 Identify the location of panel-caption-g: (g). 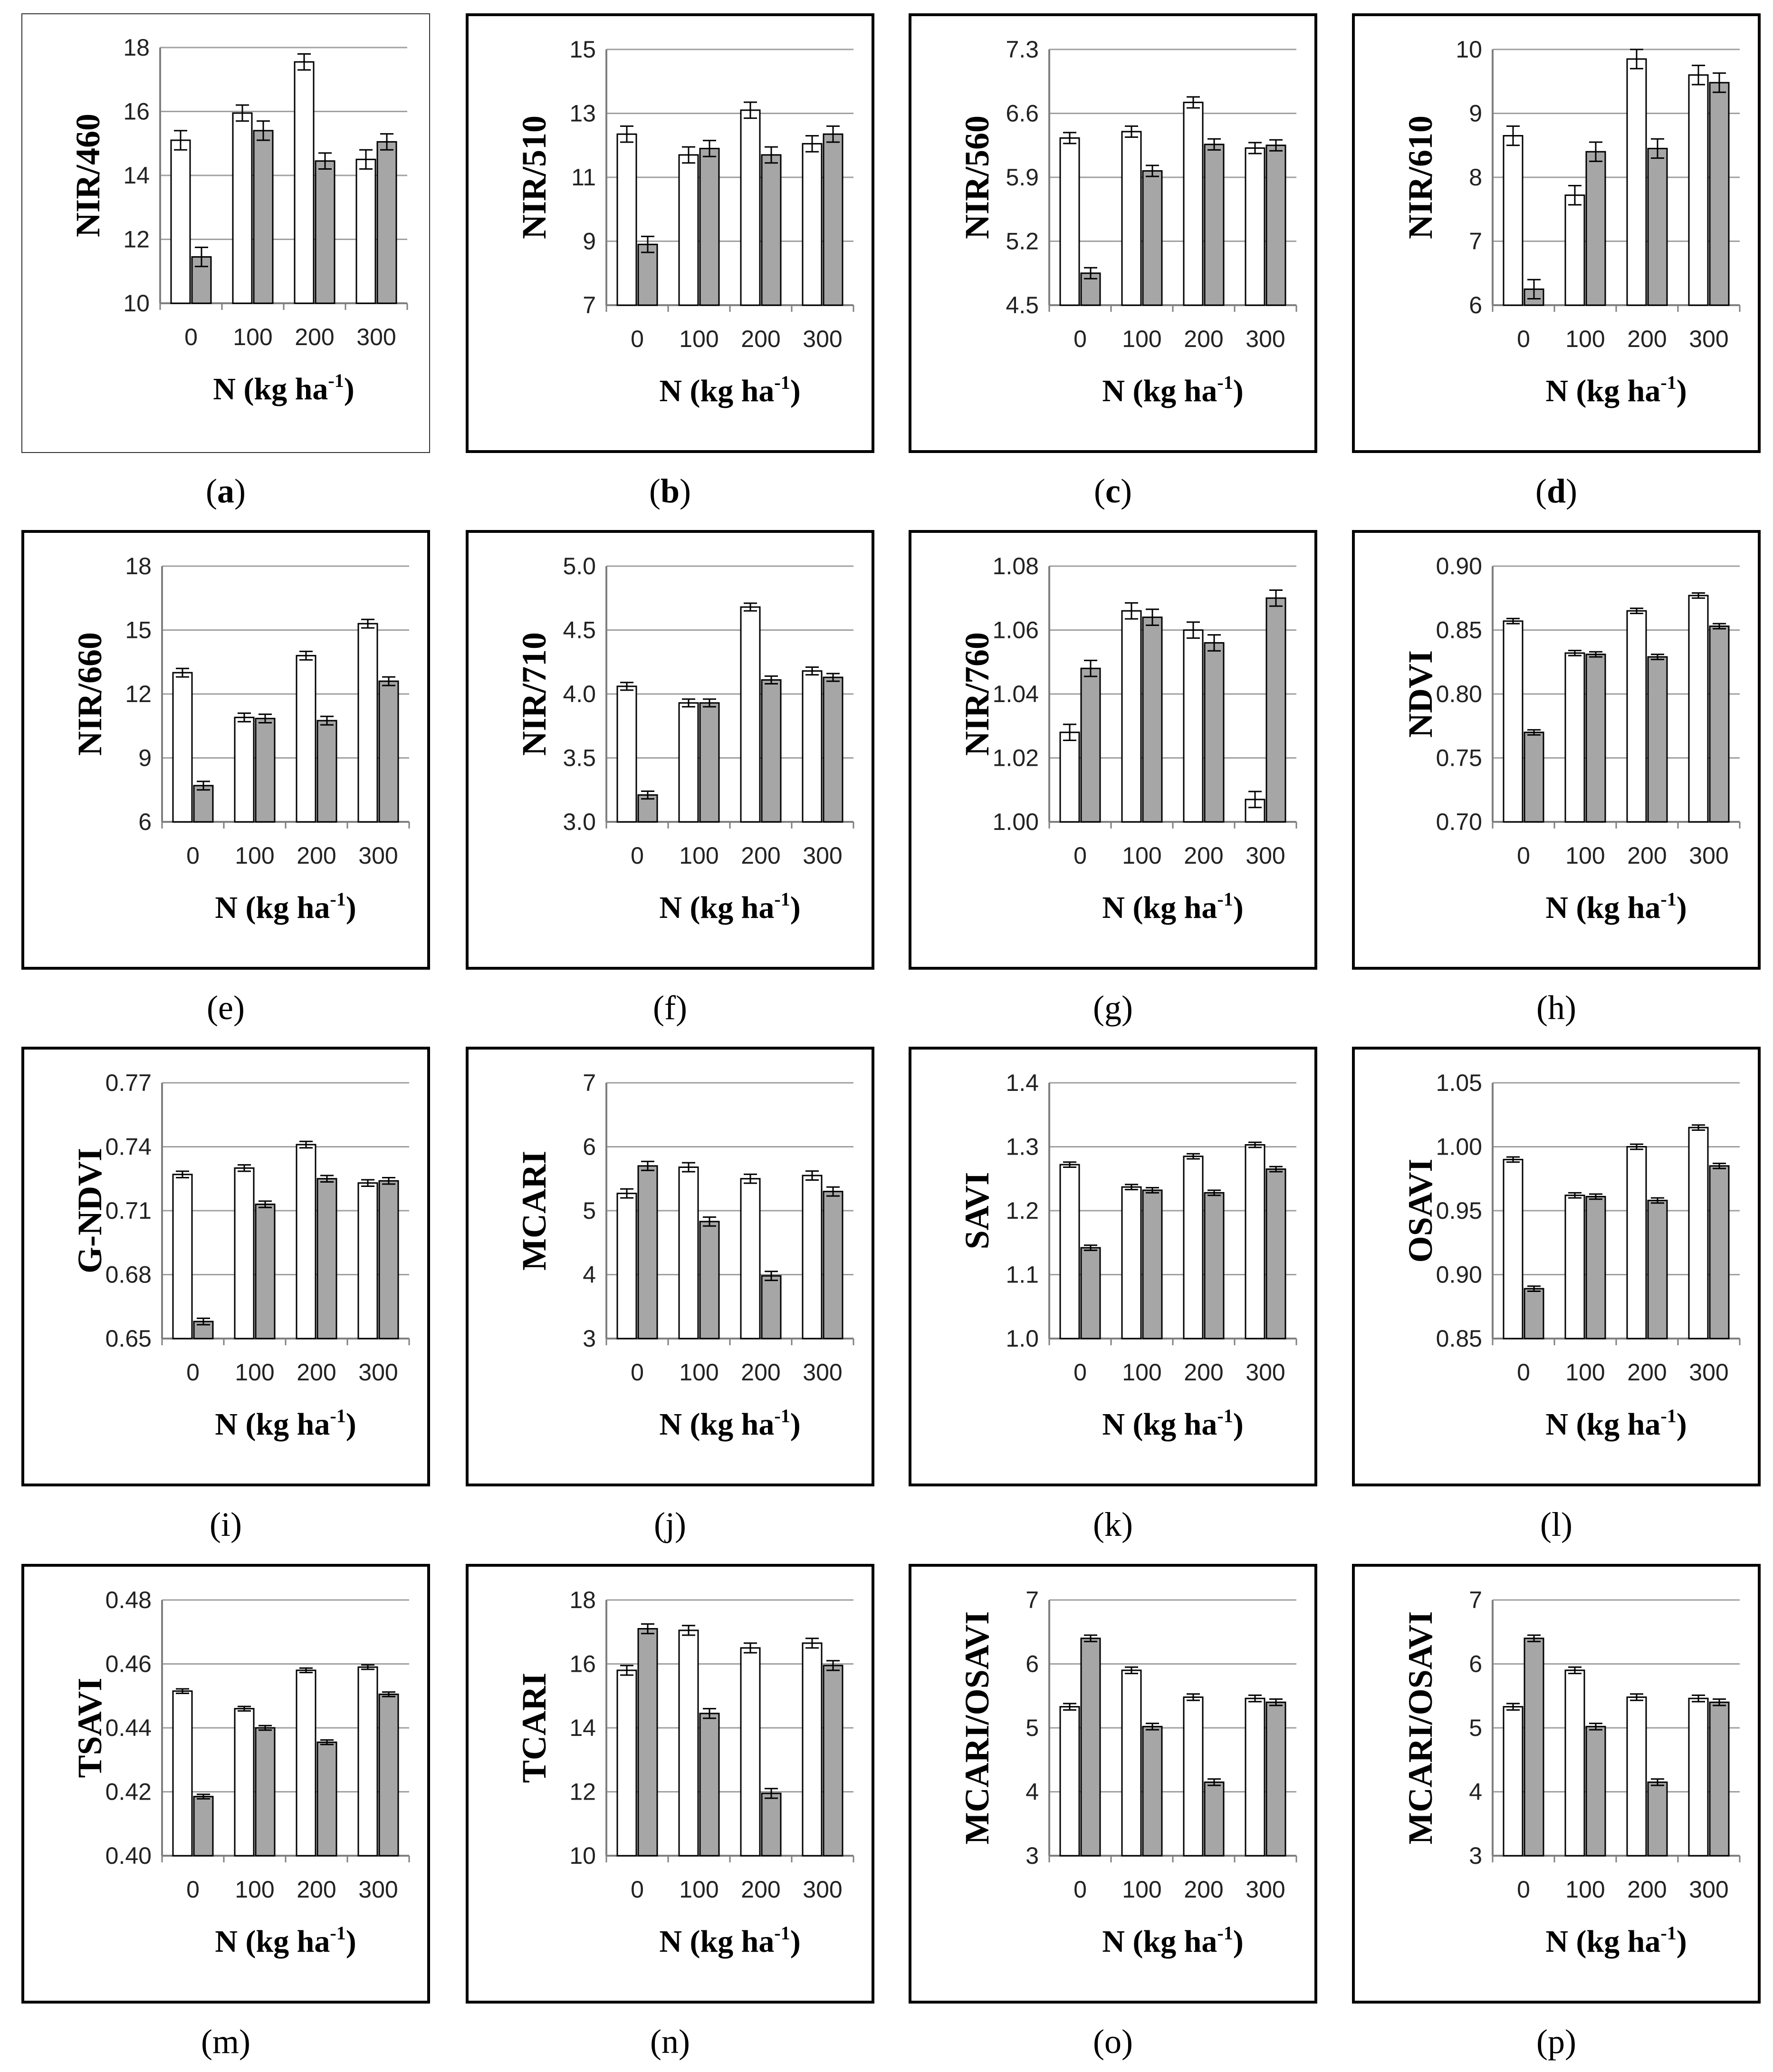
(1113, 1007).